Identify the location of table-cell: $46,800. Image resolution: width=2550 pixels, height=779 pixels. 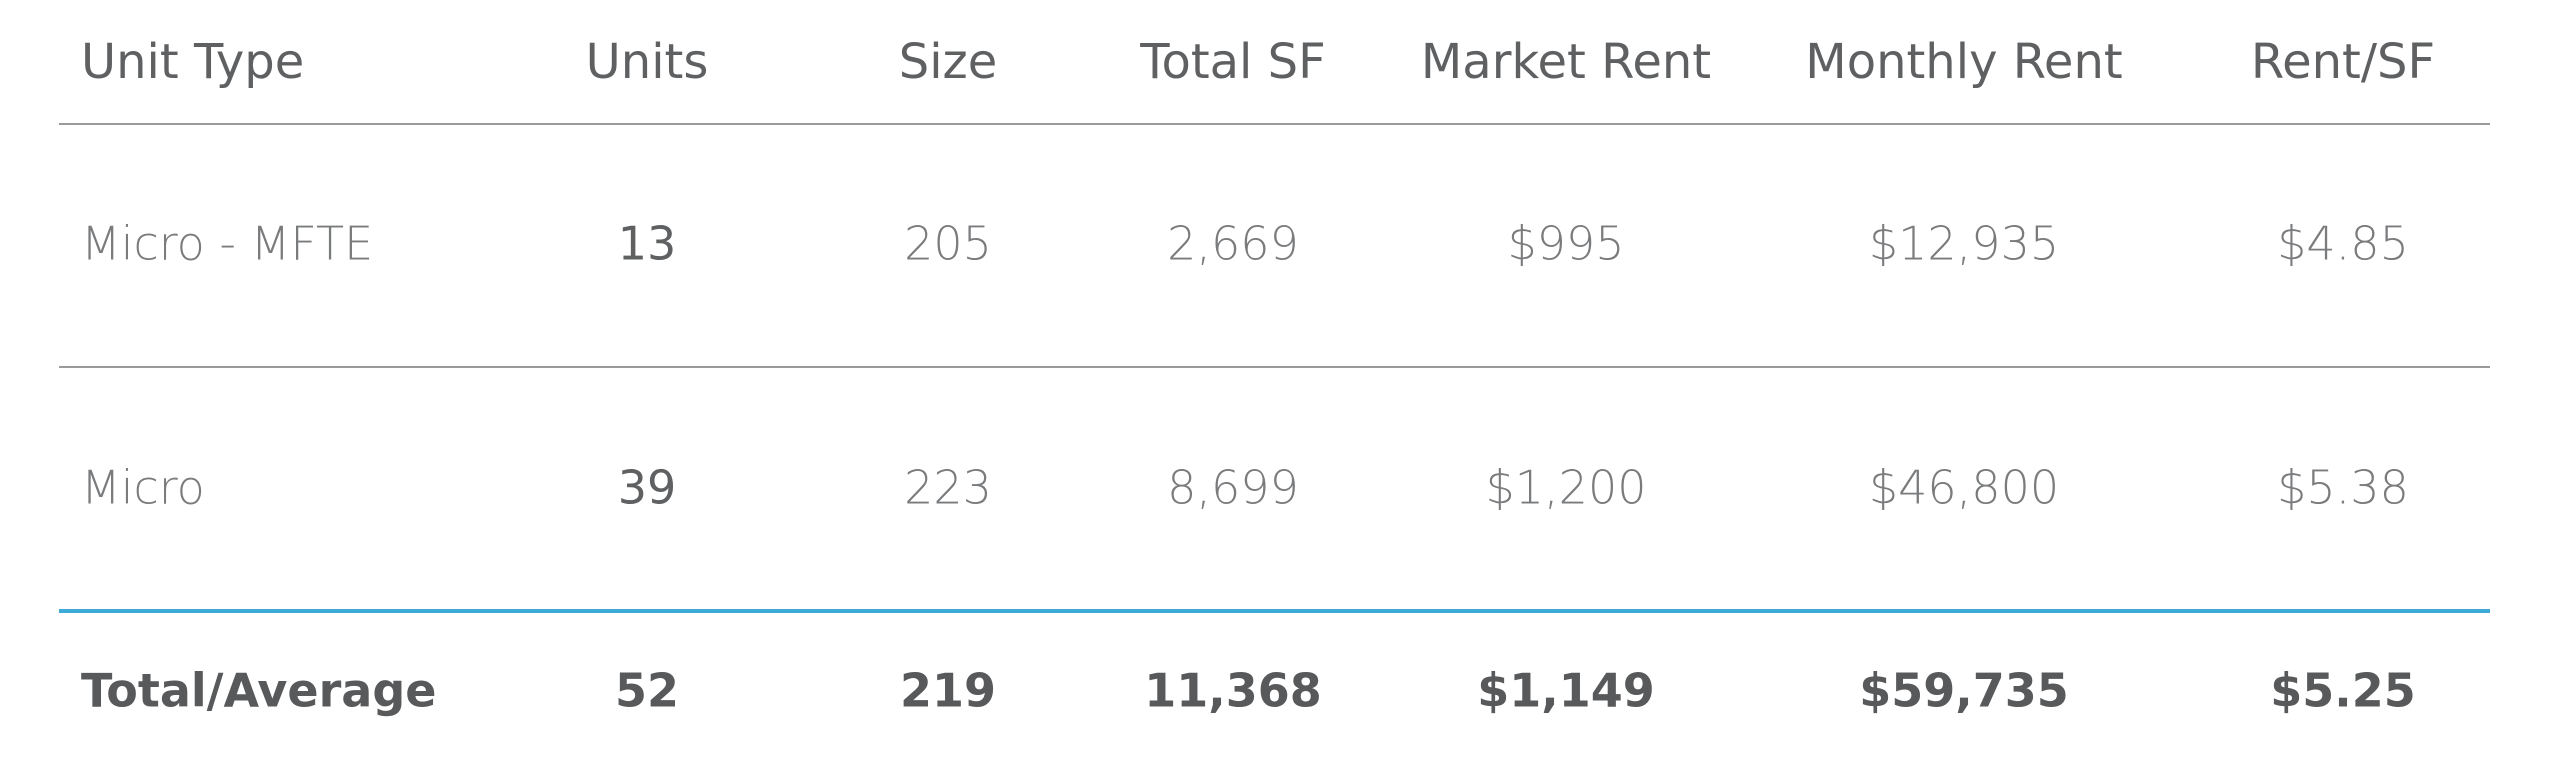
(1964, 488).